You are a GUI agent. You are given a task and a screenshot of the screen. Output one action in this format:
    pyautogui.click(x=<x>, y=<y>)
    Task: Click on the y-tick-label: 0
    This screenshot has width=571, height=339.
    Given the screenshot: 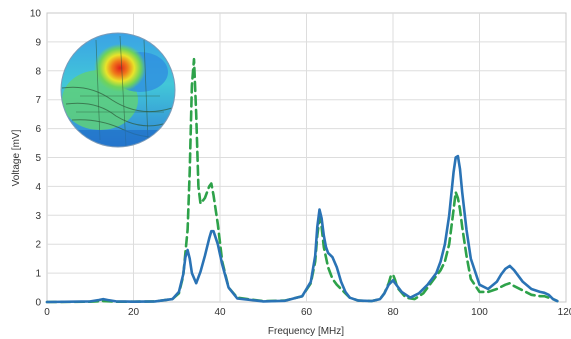 What is the action you would take?
    pyautogui.click(x=38, y=303)
    